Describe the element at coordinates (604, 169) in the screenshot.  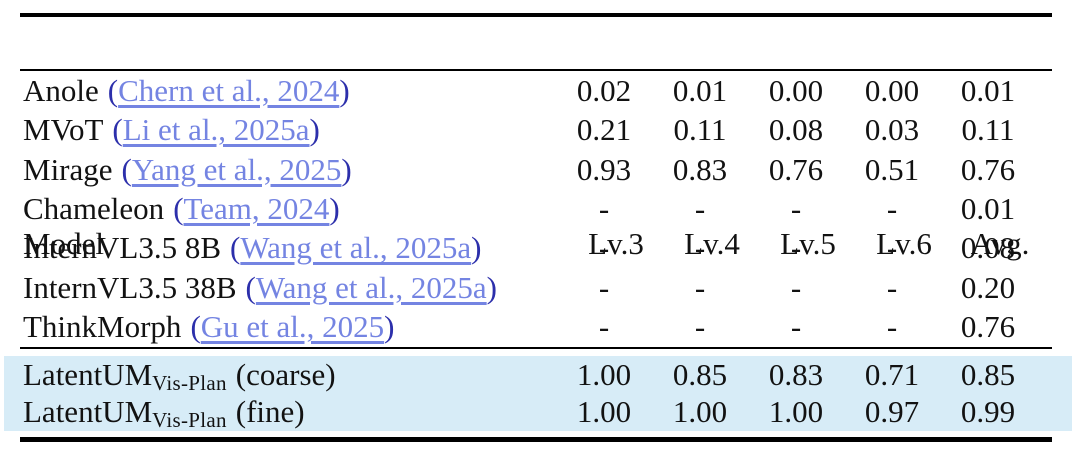
I see `value-lv3: 0.93` at that location.